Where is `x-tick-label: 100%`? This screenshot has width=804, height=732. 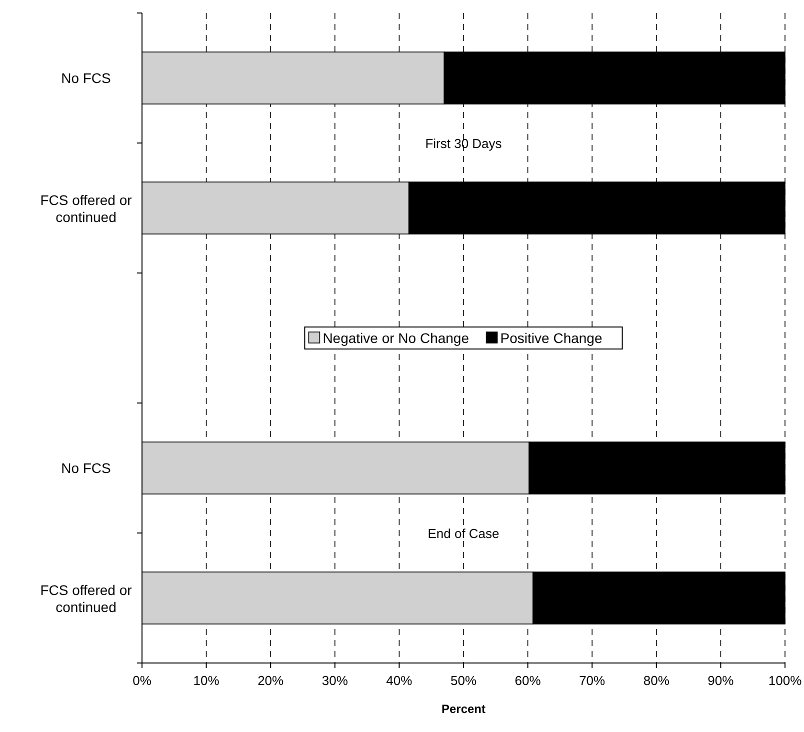 x-tick-label: 100% is located at coordinates (785, 680).